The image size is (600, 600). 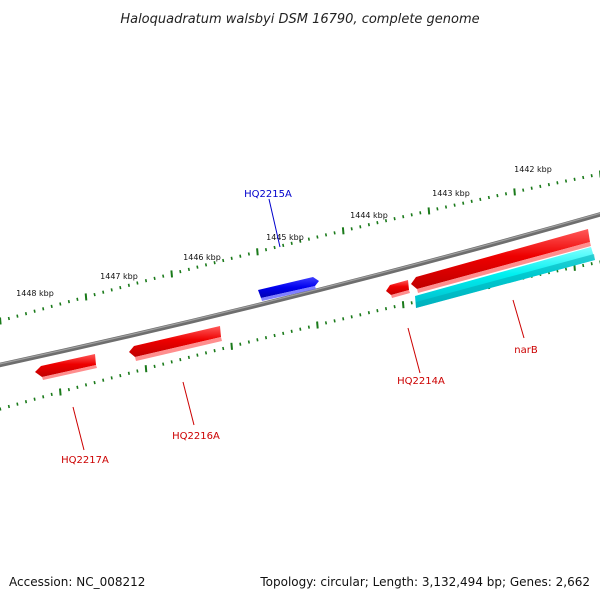 I want to click on gene-large-red-shadow, so click(x=504, y=267).